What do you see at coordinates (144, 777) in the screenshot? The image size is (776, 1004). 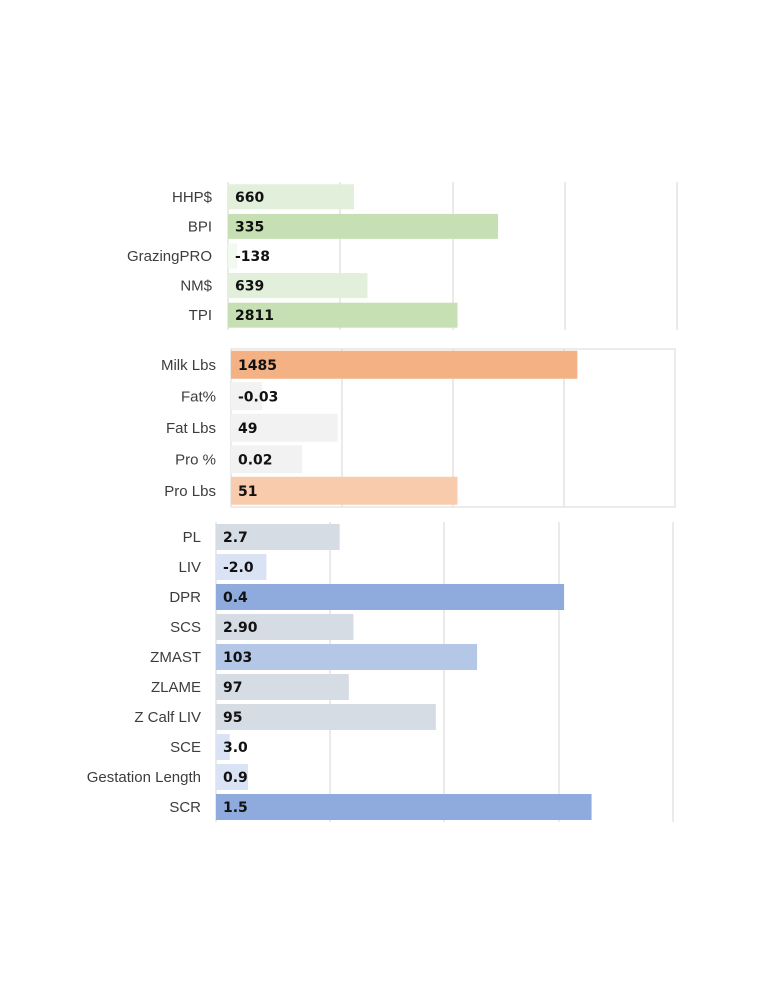 I see `category-label: Gestation Length` at bounding box center [144, 777].